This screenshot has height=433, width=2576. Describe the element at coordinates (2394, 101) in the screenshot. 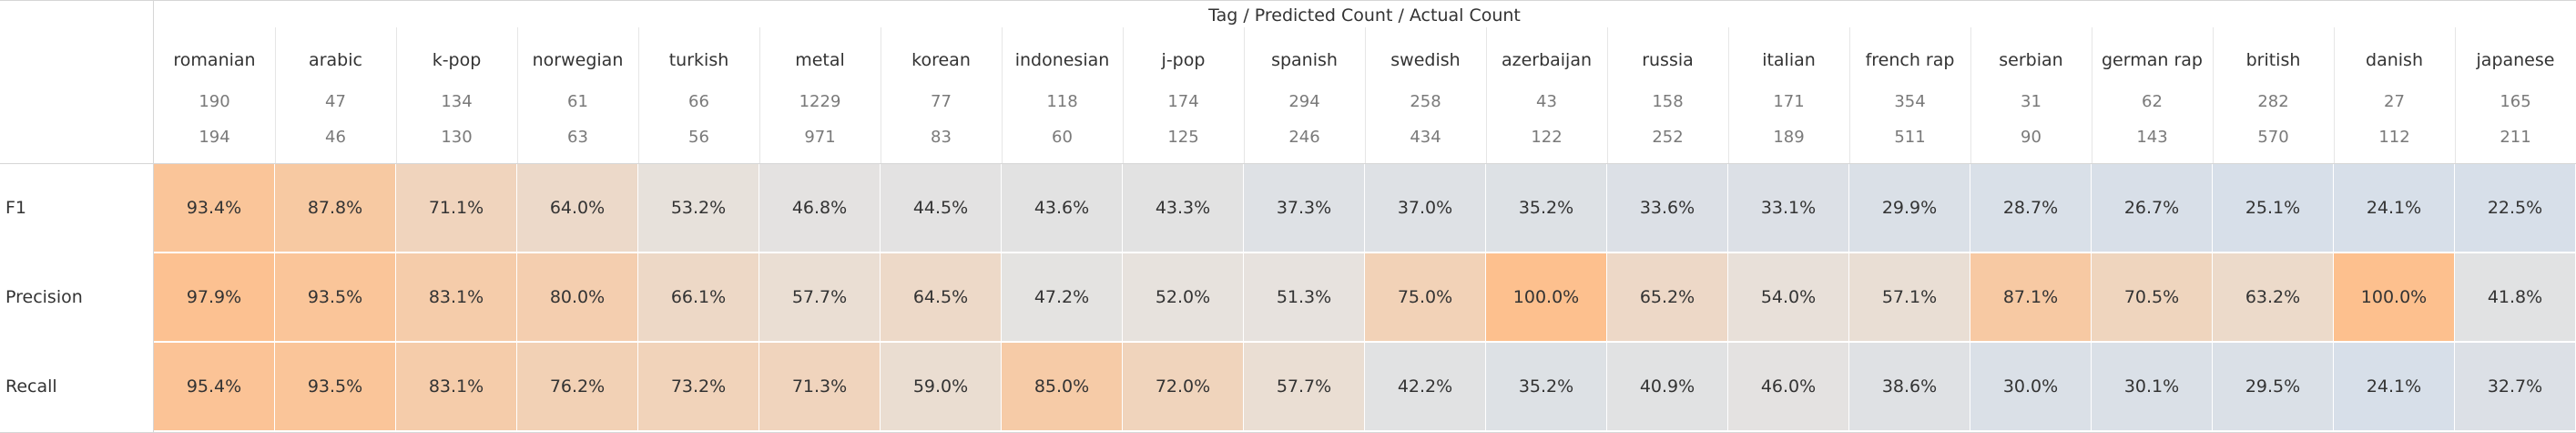

I see `predicted-count: 27` at that location.